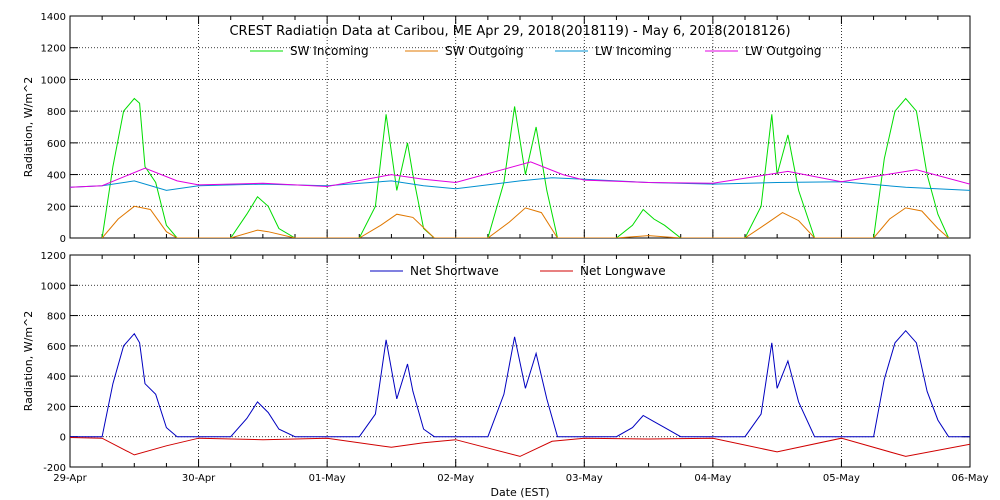 Image resolution: width=1000 pixels, height=500 pixels. What do you see at coordinates (520, 174) in the screenshot?
I see `series-line-lw-outgoing` at bounding box center [520, 174].